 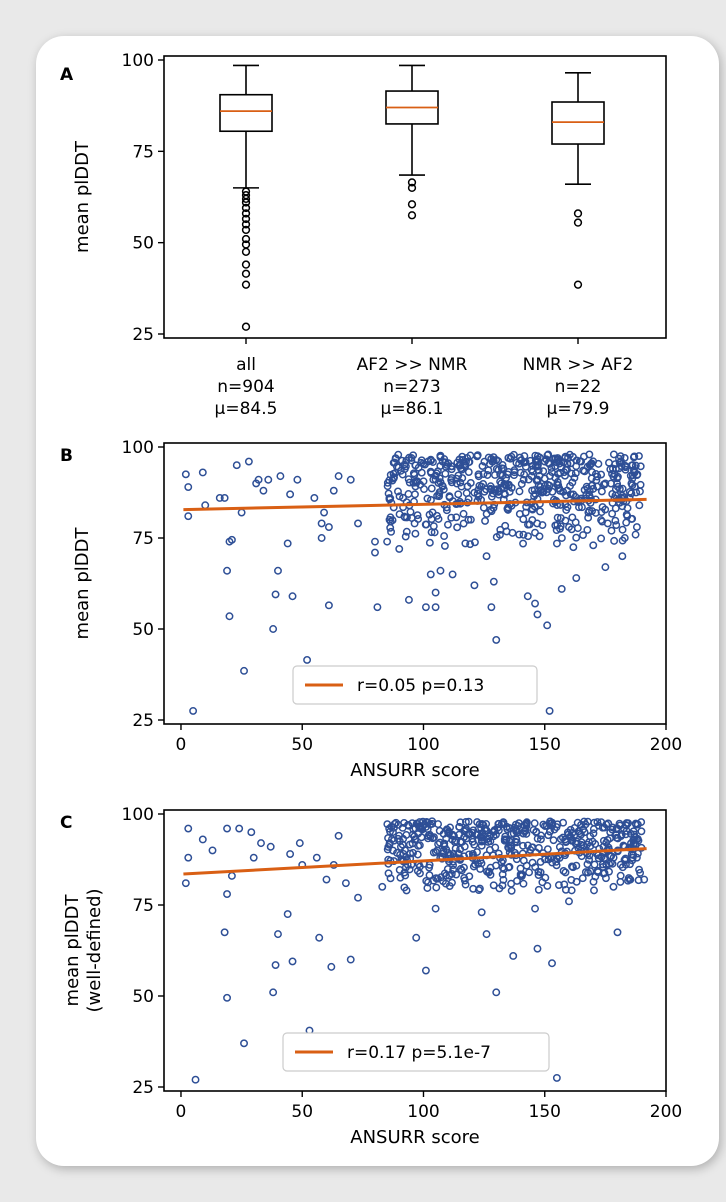 What do you see at coordinates (416, 1052) in the screenshot?
I see `panel-c-legend-box` at bounding box center [416, 1052].